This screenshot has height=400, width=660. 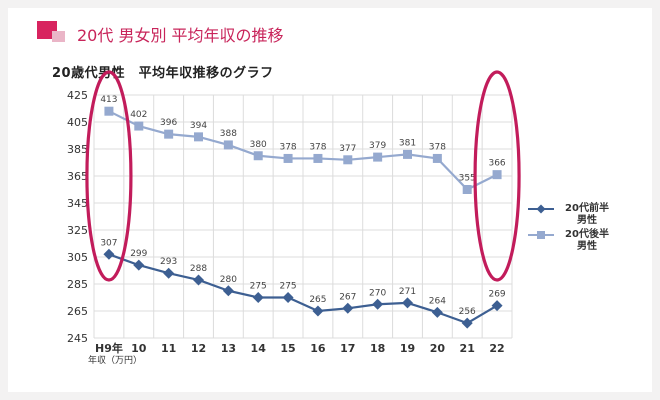 I want to click on x-tick-label: 19, so click(x=407, y=348).